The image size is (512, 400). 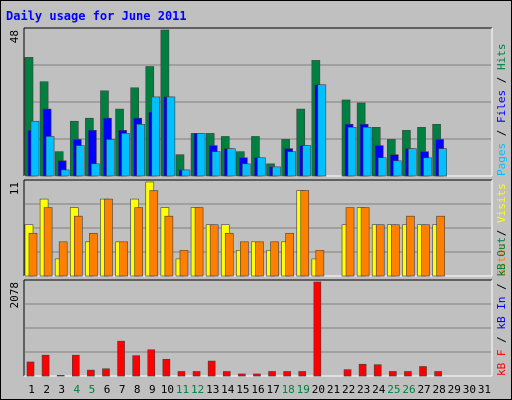 What do you see at coordinates (228, 389) in the screenshot?
I see `x-tick-label: 14` at bounding box center [228, 389].